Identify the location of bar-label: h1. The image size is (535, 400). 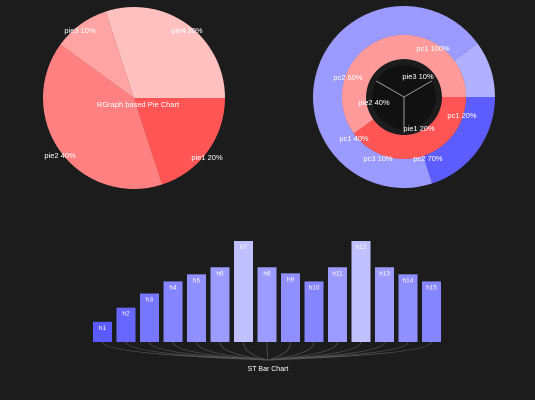
(103, 328).